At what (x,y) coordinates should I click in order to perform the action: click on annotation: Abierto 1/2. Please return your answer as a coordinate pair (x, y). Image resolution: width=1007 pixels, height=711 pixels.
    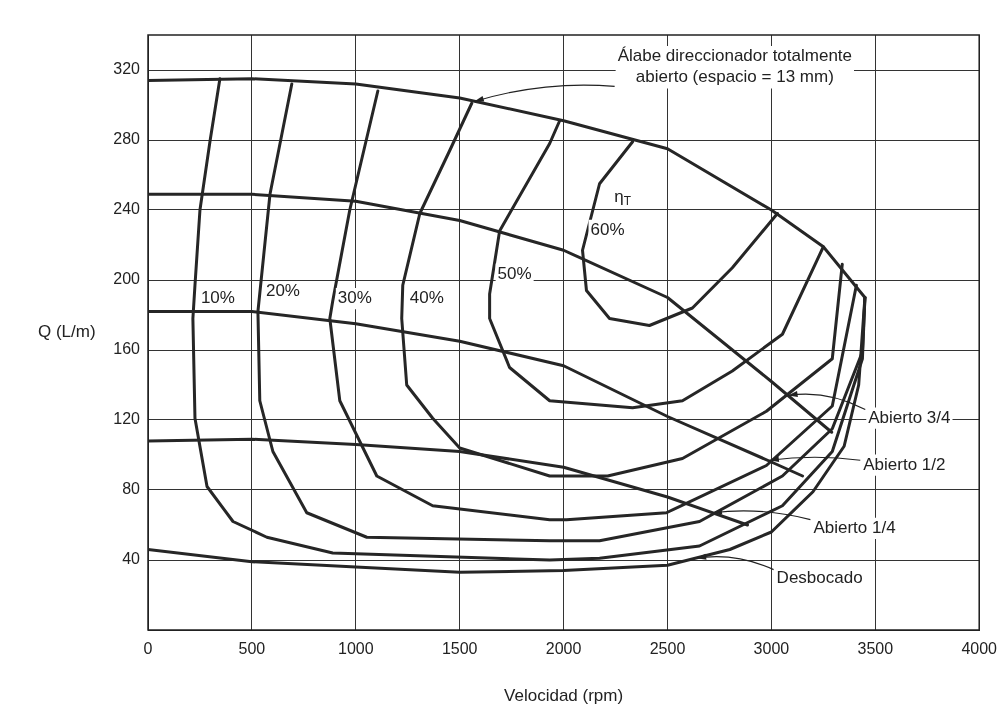
    Looking at the image, I should click on (904, 464).